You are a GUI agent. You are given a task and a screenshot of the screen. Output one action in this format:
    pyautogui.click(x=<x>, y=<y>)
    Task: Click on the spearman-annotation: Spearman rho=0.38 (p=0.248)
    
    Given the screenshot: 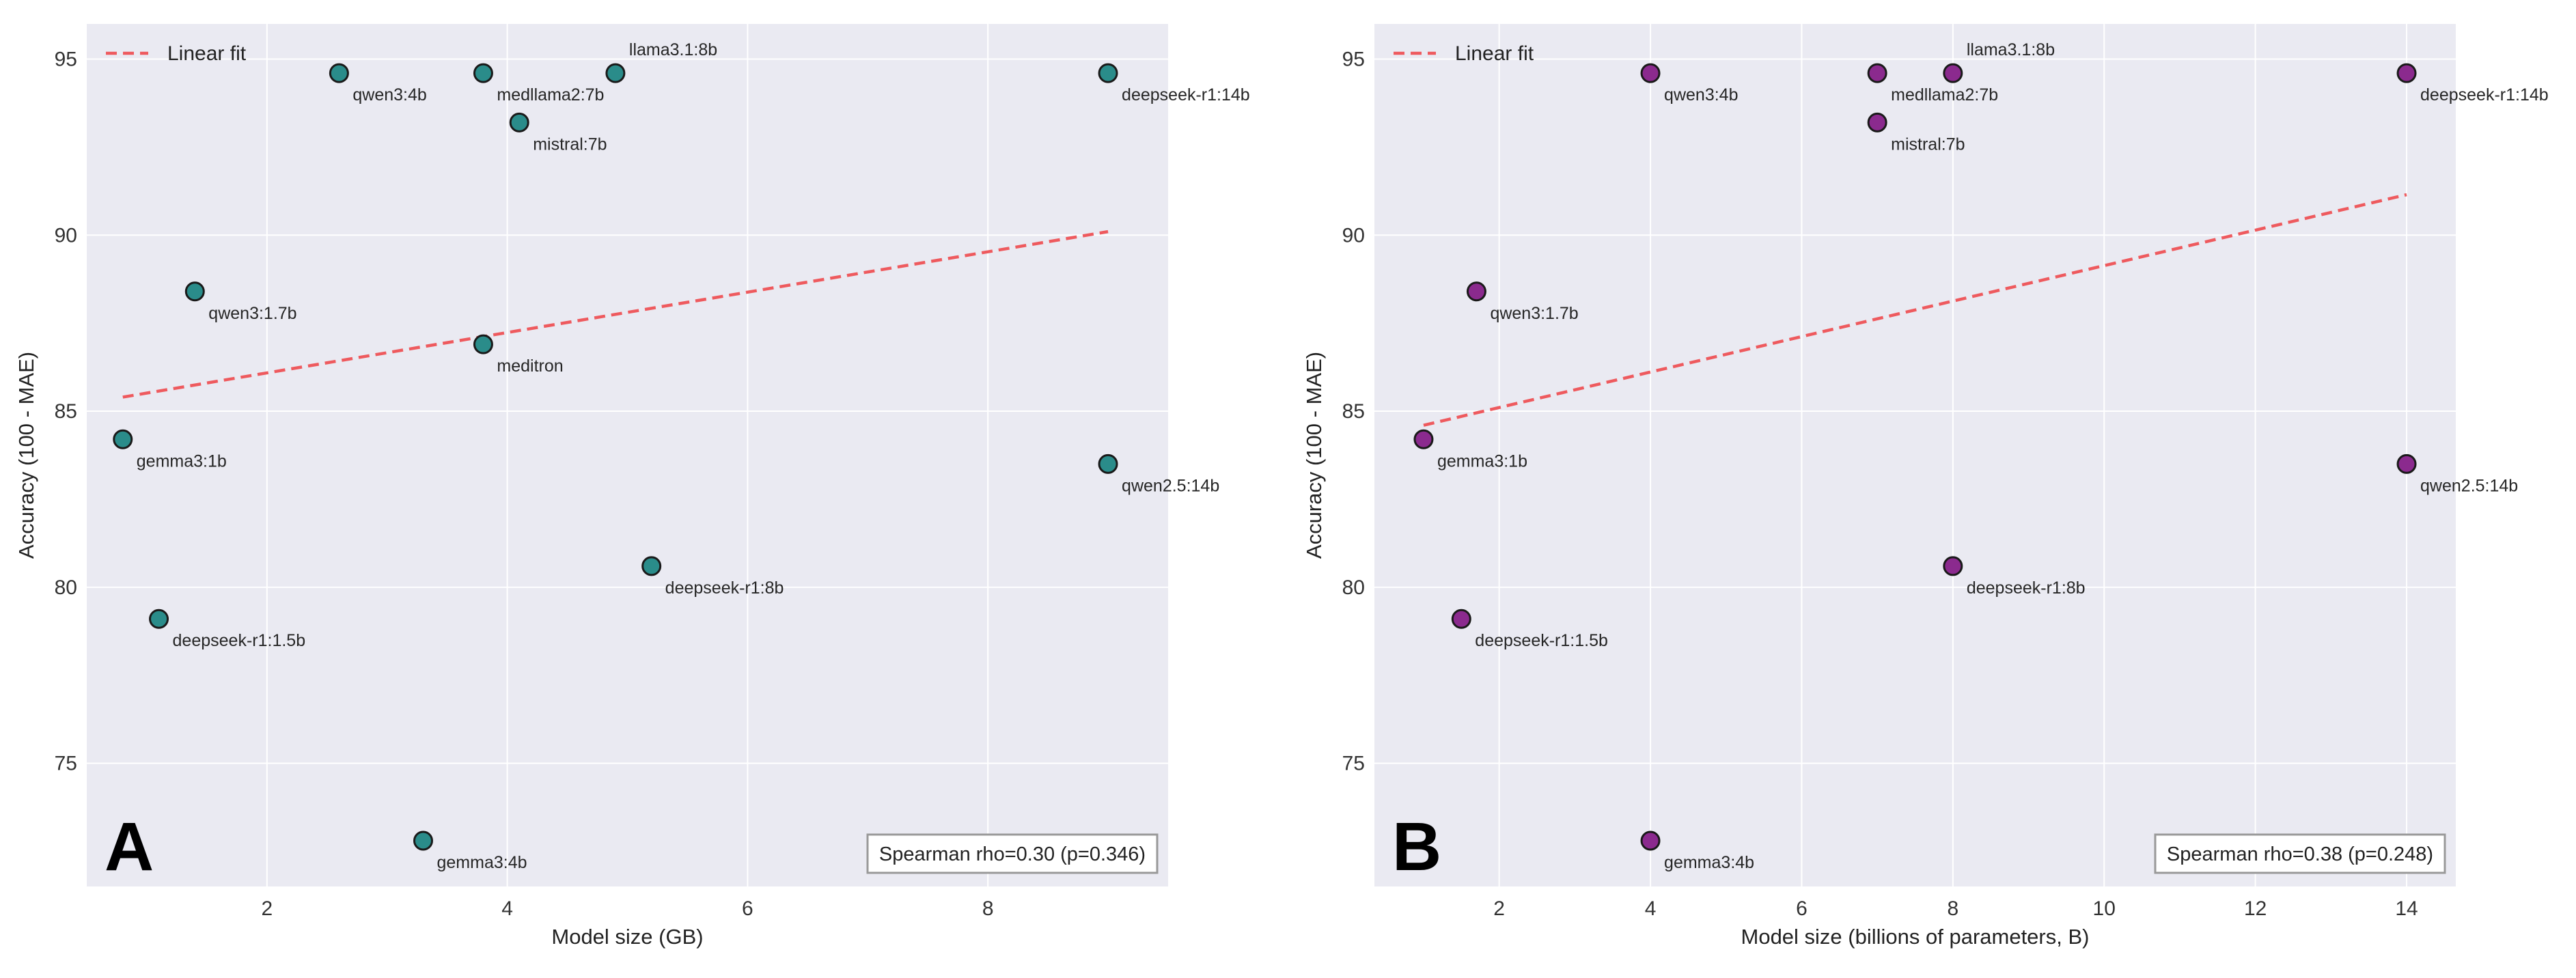 What is the action you would take?
    pyautogui.click(x=2300, y=854)
    